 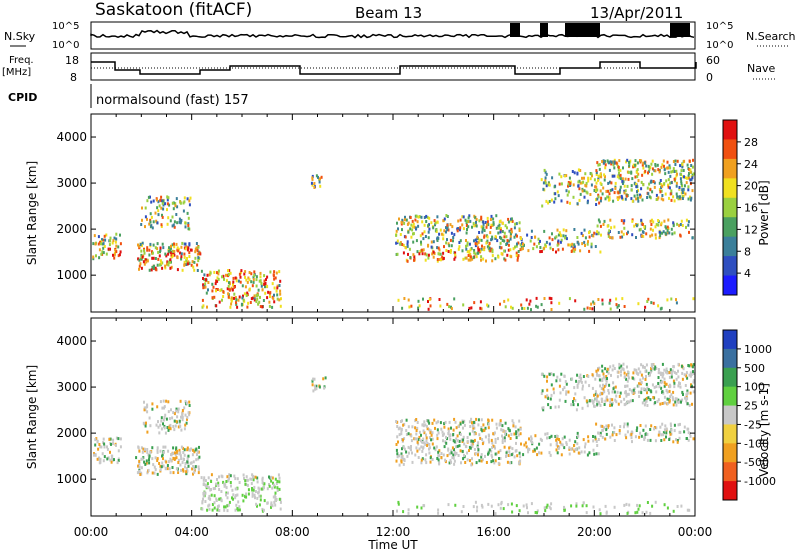 I want to click on freq-left-tick-top: 18, so click(x=72, y=60).